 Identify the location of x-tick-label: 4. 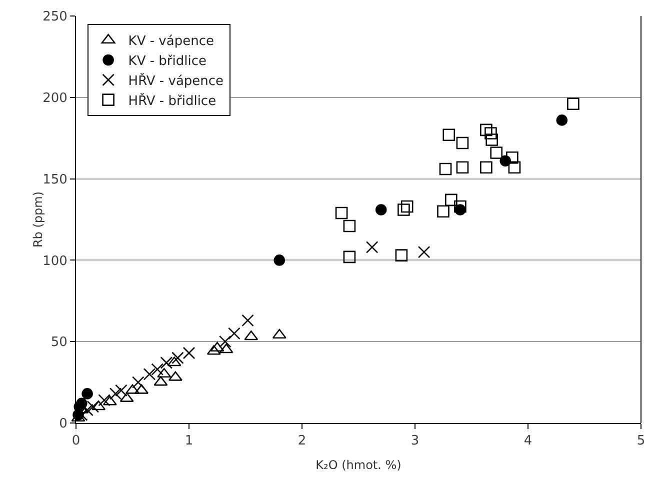
(528, 441).